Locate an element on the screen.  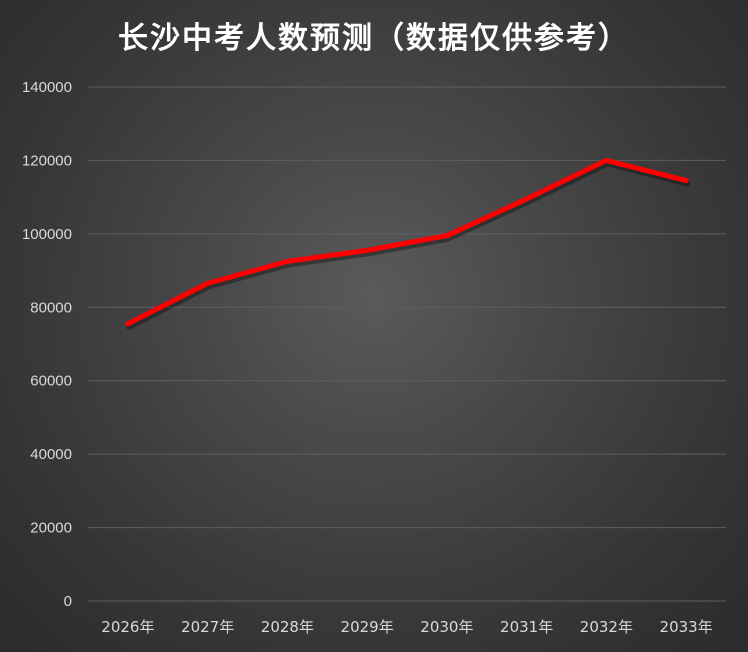
y-tick-label: 100000 is located at coordinates (47, 234).